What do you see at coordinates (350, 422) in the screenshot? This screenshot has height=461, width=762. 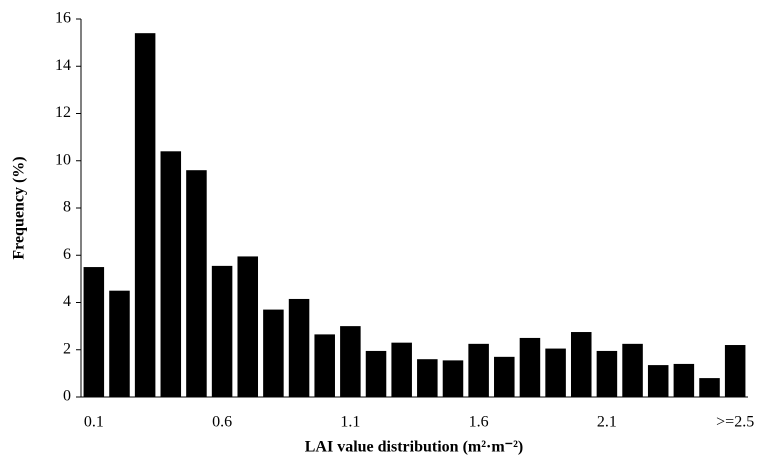 I see `x-tick-label: 1.1` at bounding box center [350, 422].